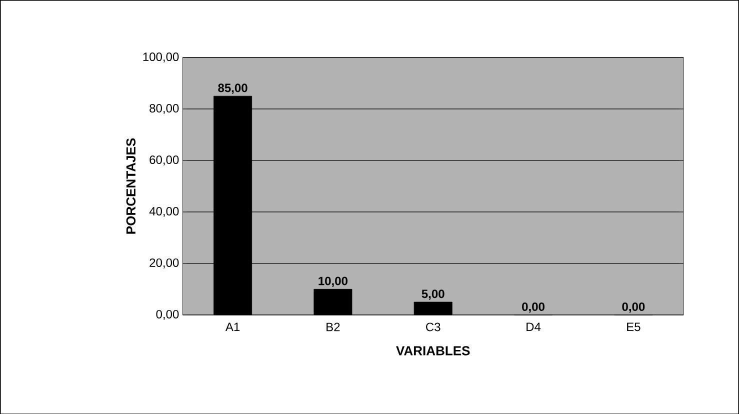 This screenshot has width=739, height=414. I want to click on data-label: 5,00, so click(433, 294).